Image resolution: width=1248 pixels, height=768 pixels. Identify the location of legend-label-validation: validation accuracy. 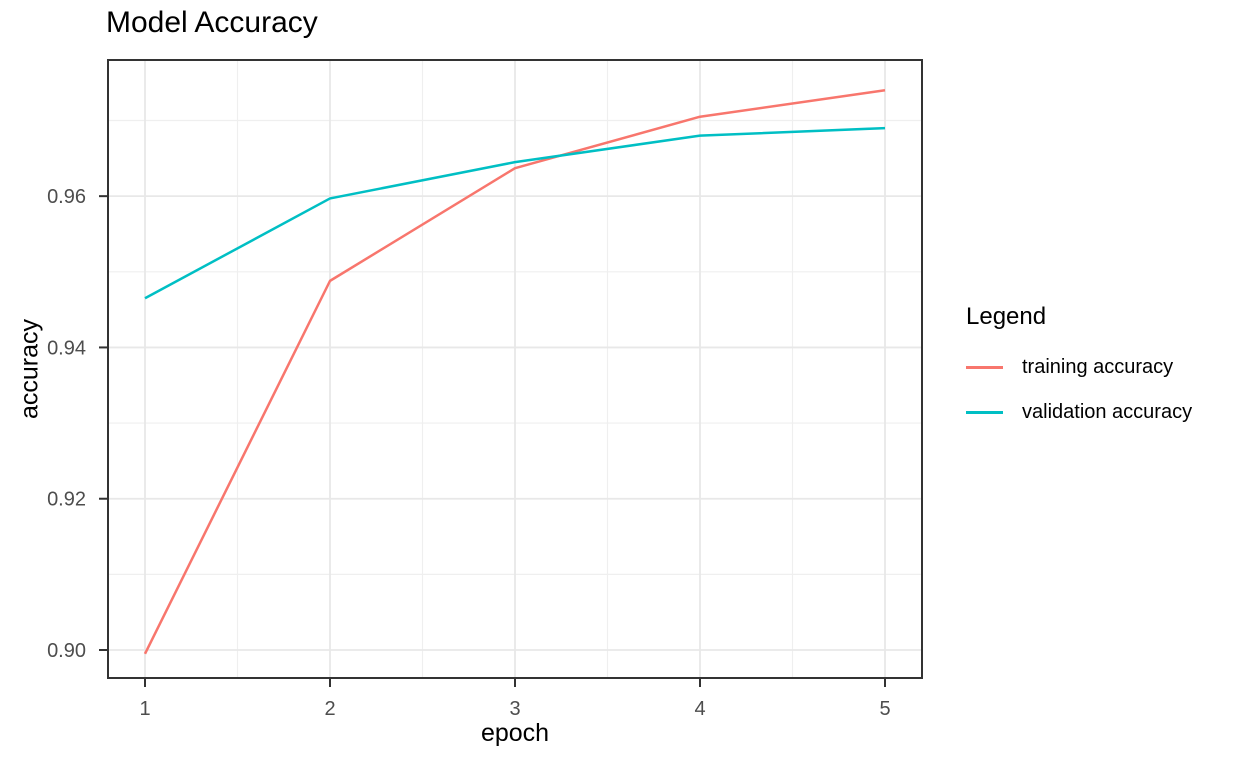
(1107, 411).